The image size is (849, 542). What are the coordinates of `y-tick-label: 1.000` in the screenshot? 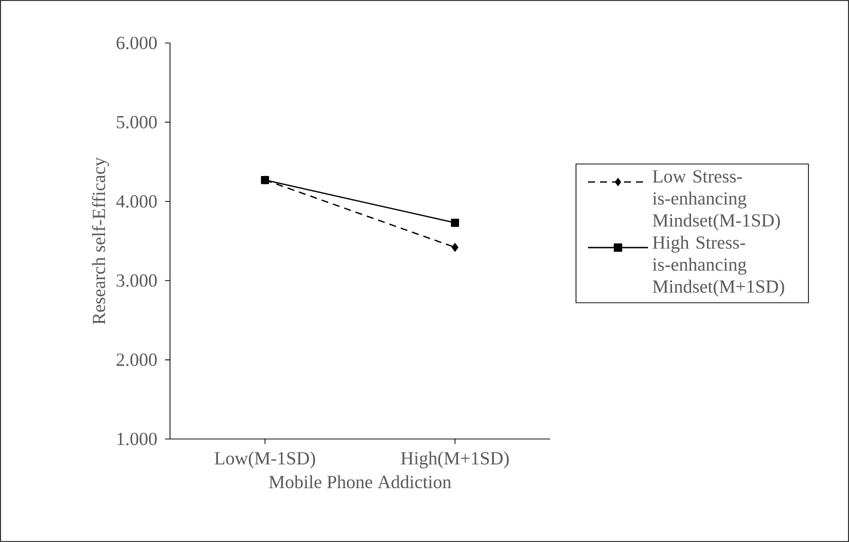 It's located at (137, 439).